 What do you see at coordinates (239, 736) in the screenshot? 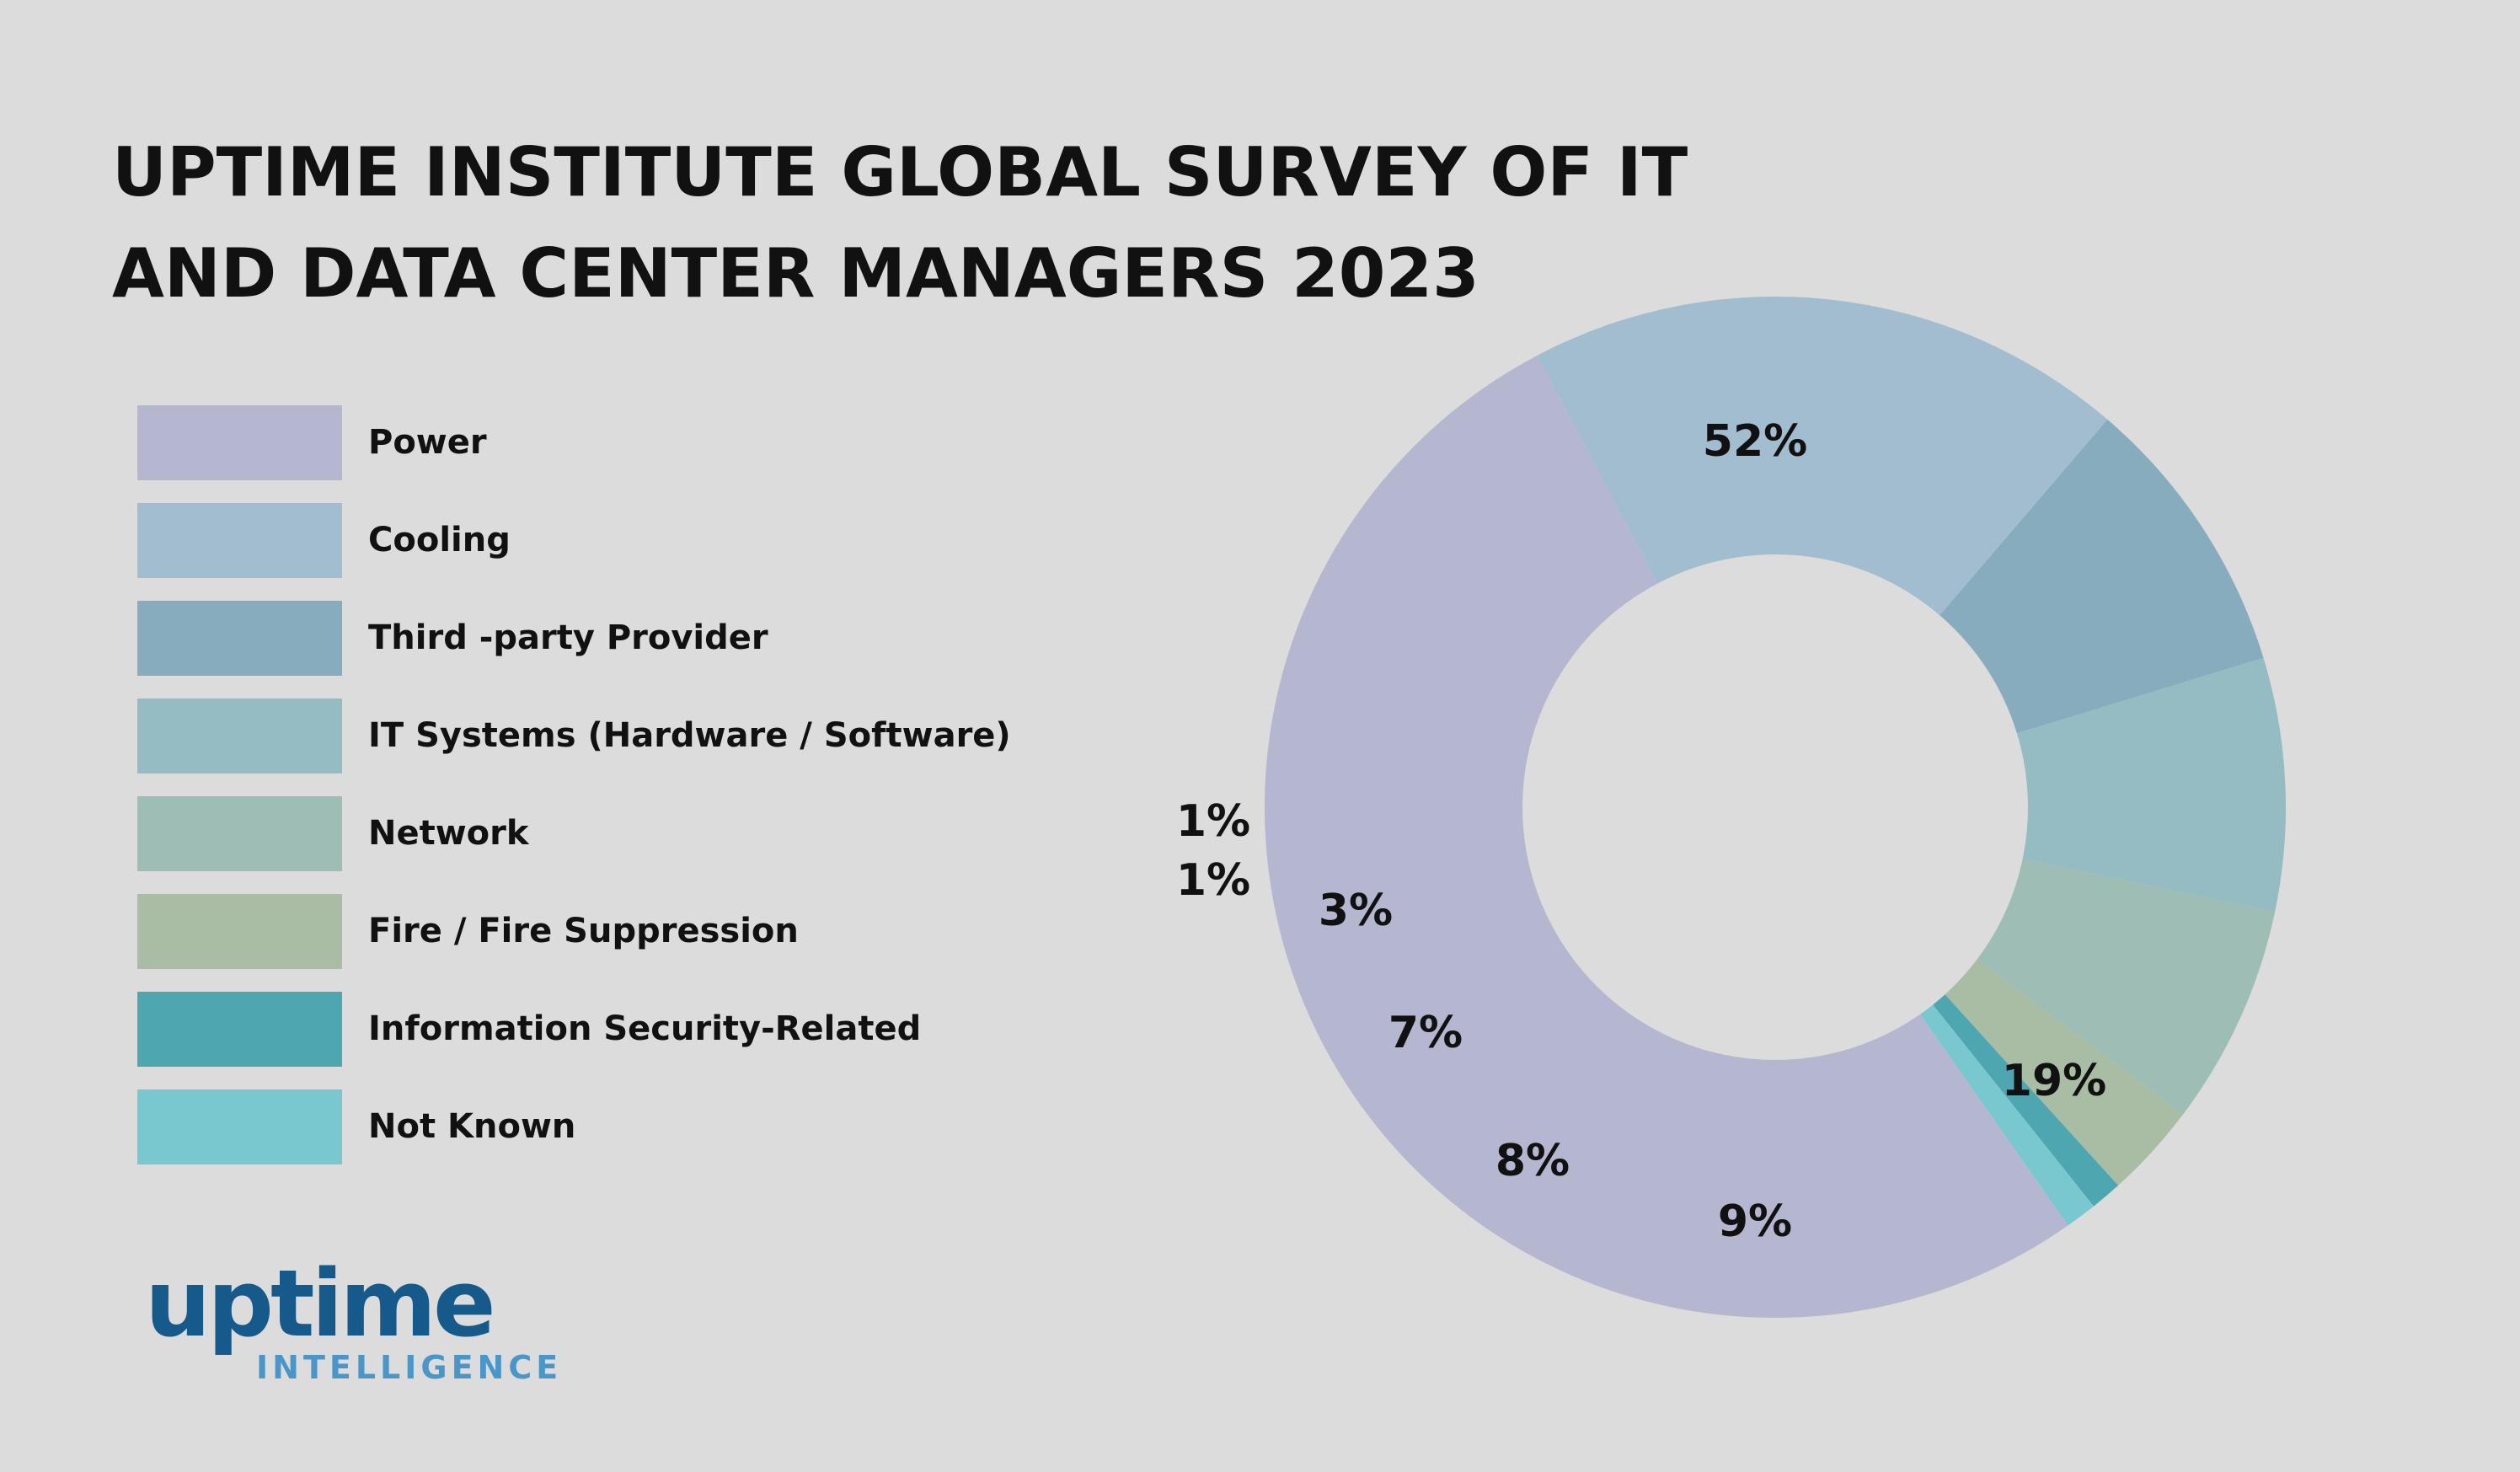
I see `legend-swatch-it-systems` at bounding box center [239, 736].